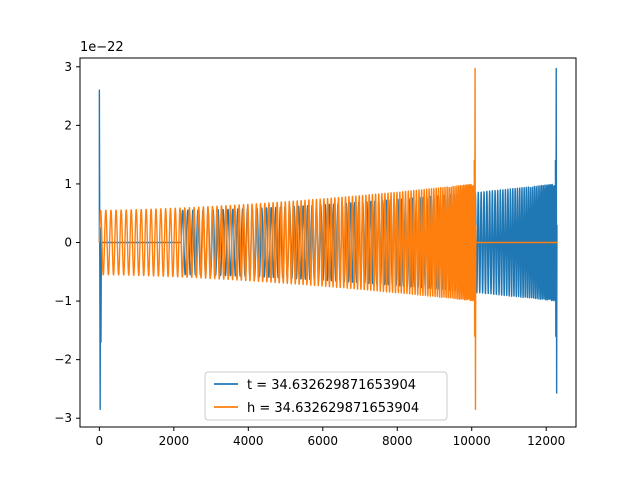  What do you see at coordinates (63, 301) in the screenshot?
I see `y-tick-label: −1` at bounding box center [63, 301].